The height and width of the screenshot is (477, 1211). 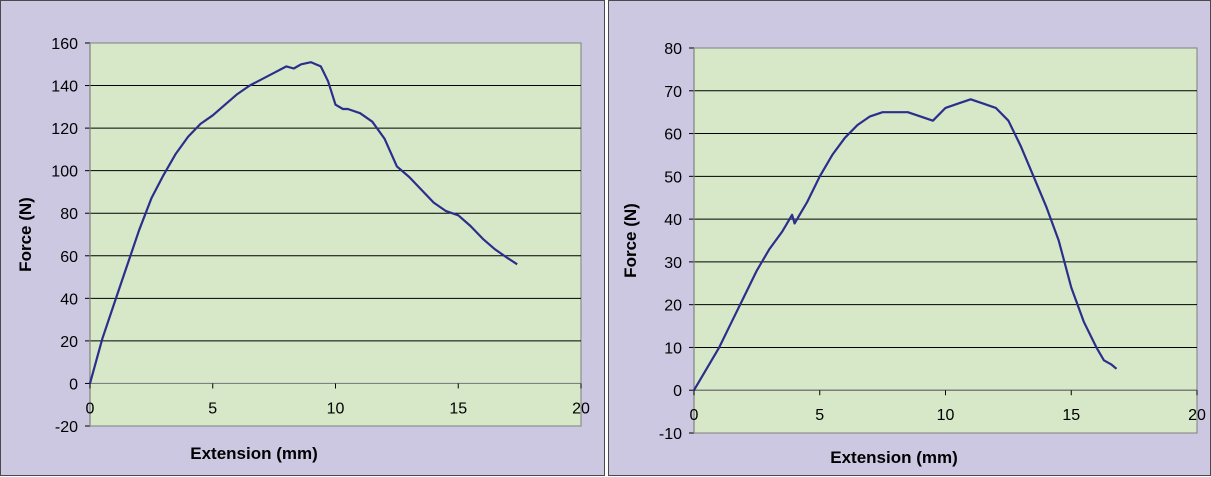 What do you see at coordinates (670, 434) in the screenshot?
I see `right-y-tick-label: -10` at bounding box center [670, 434].